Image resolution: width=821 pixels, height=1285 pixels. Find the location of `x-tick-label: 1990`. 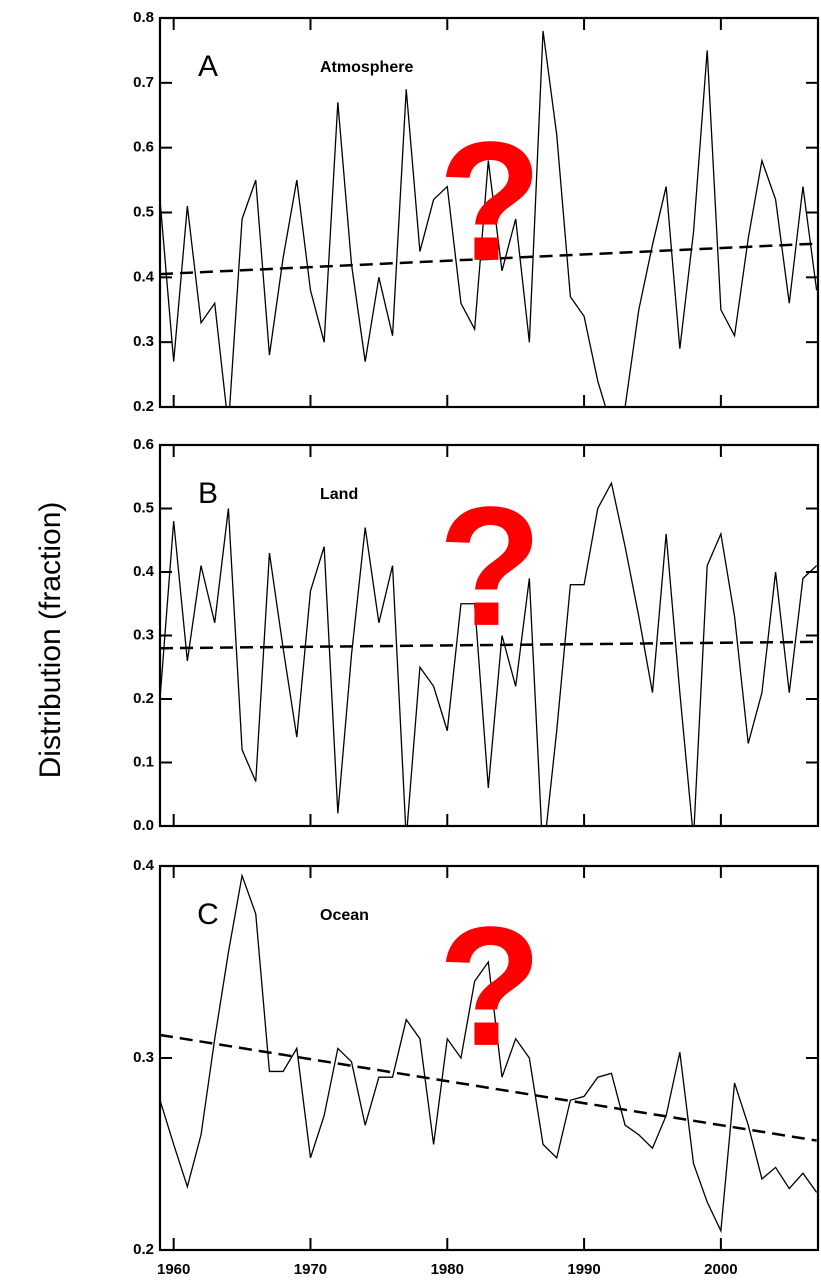

x-tick-label: 1990 is located at coordinates (583, 1269).